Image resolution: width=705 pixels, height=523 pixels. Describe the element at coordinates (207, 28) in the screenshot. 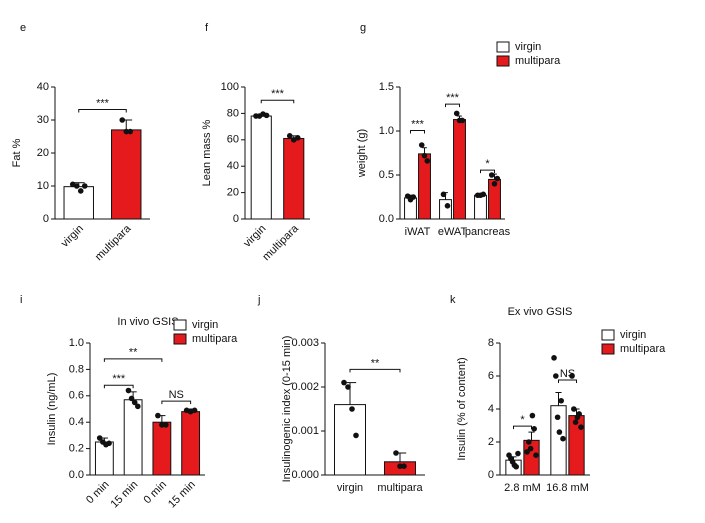

I see `panel-letter: f` at that location.